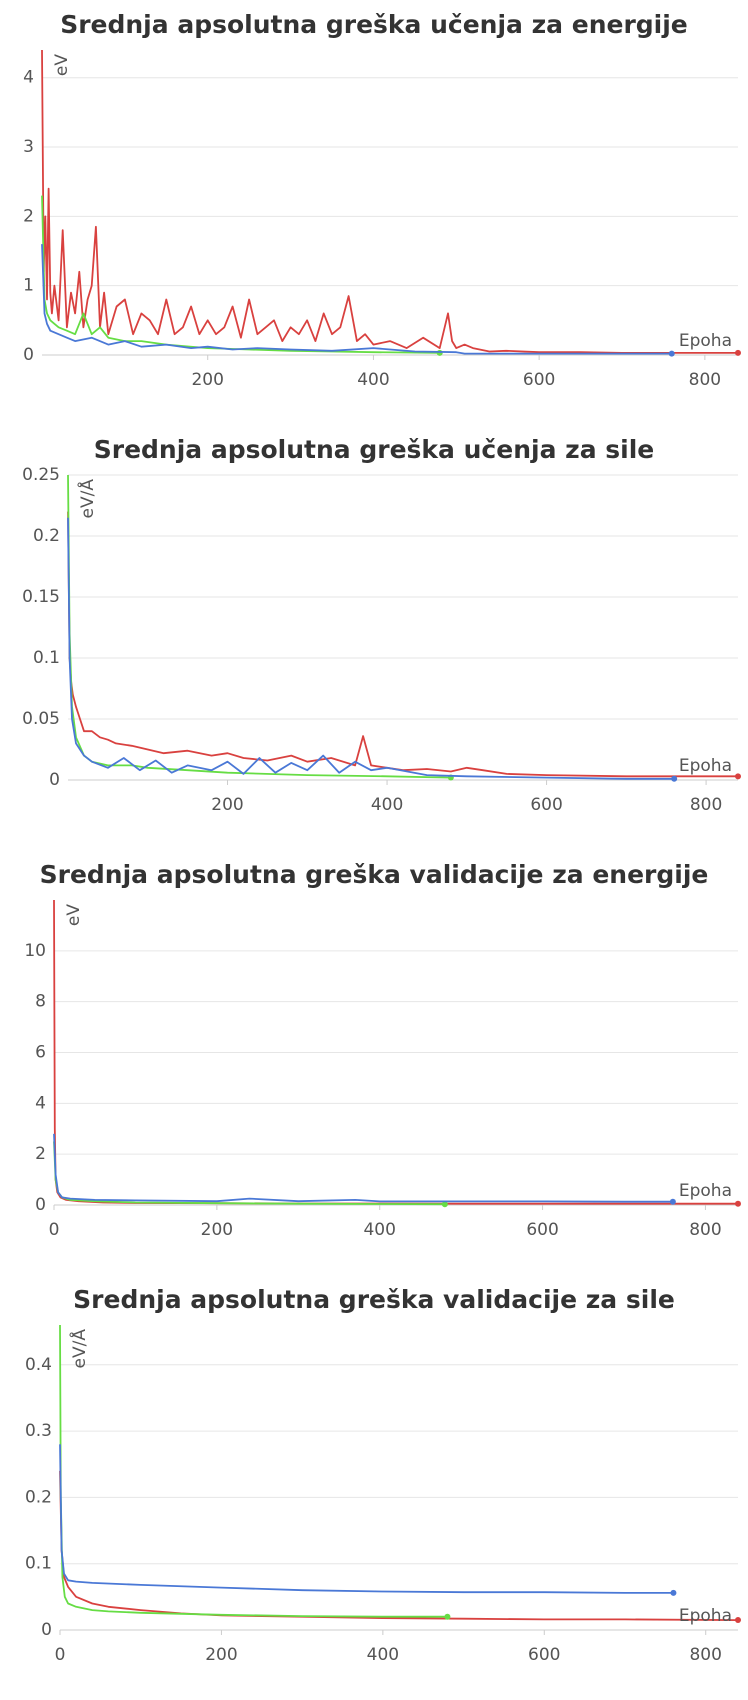 The image size is (748, 1700). What do you see at coordinates (35, 951) in the screenshot?
I see `y-tick-label: 10` at bounding box center [35, 951].